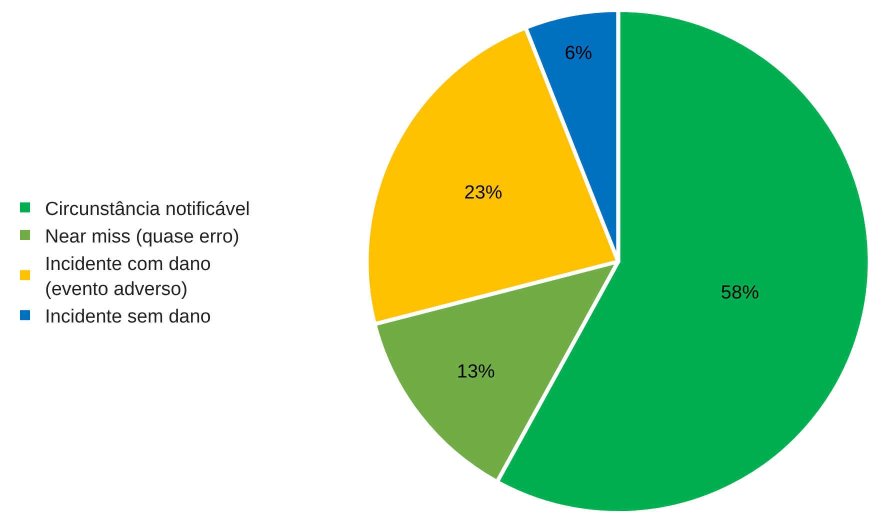 Image resolution: width=886 pixels, height=523 pixels. Describe the element at coordinates (142, 237) in the screenshot. I see `legend-label: Near miss (quase erro)` at that location.